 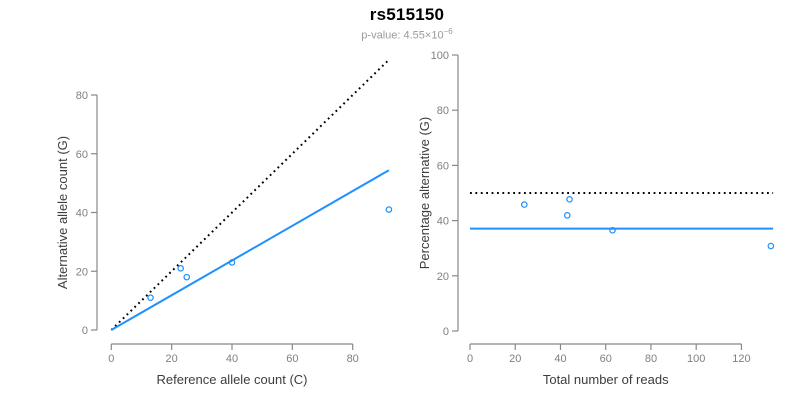 I want to click on y-tick-label: 100, so click(x=440, y=56).